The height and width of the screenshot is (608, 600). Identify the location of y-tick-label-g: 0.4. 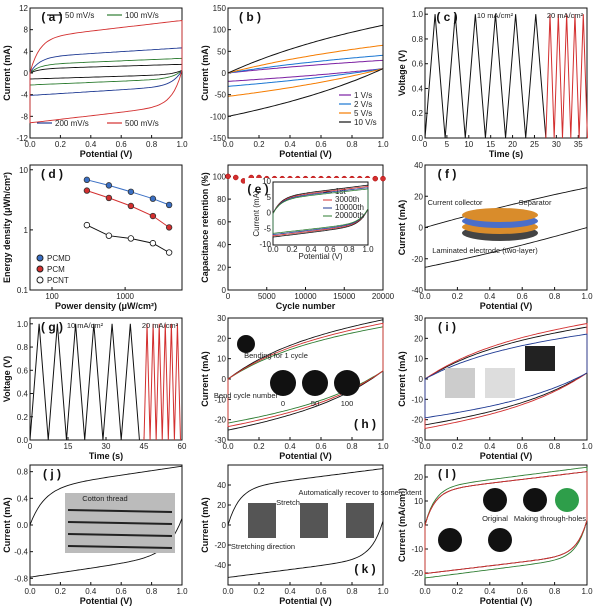
(23, 394).